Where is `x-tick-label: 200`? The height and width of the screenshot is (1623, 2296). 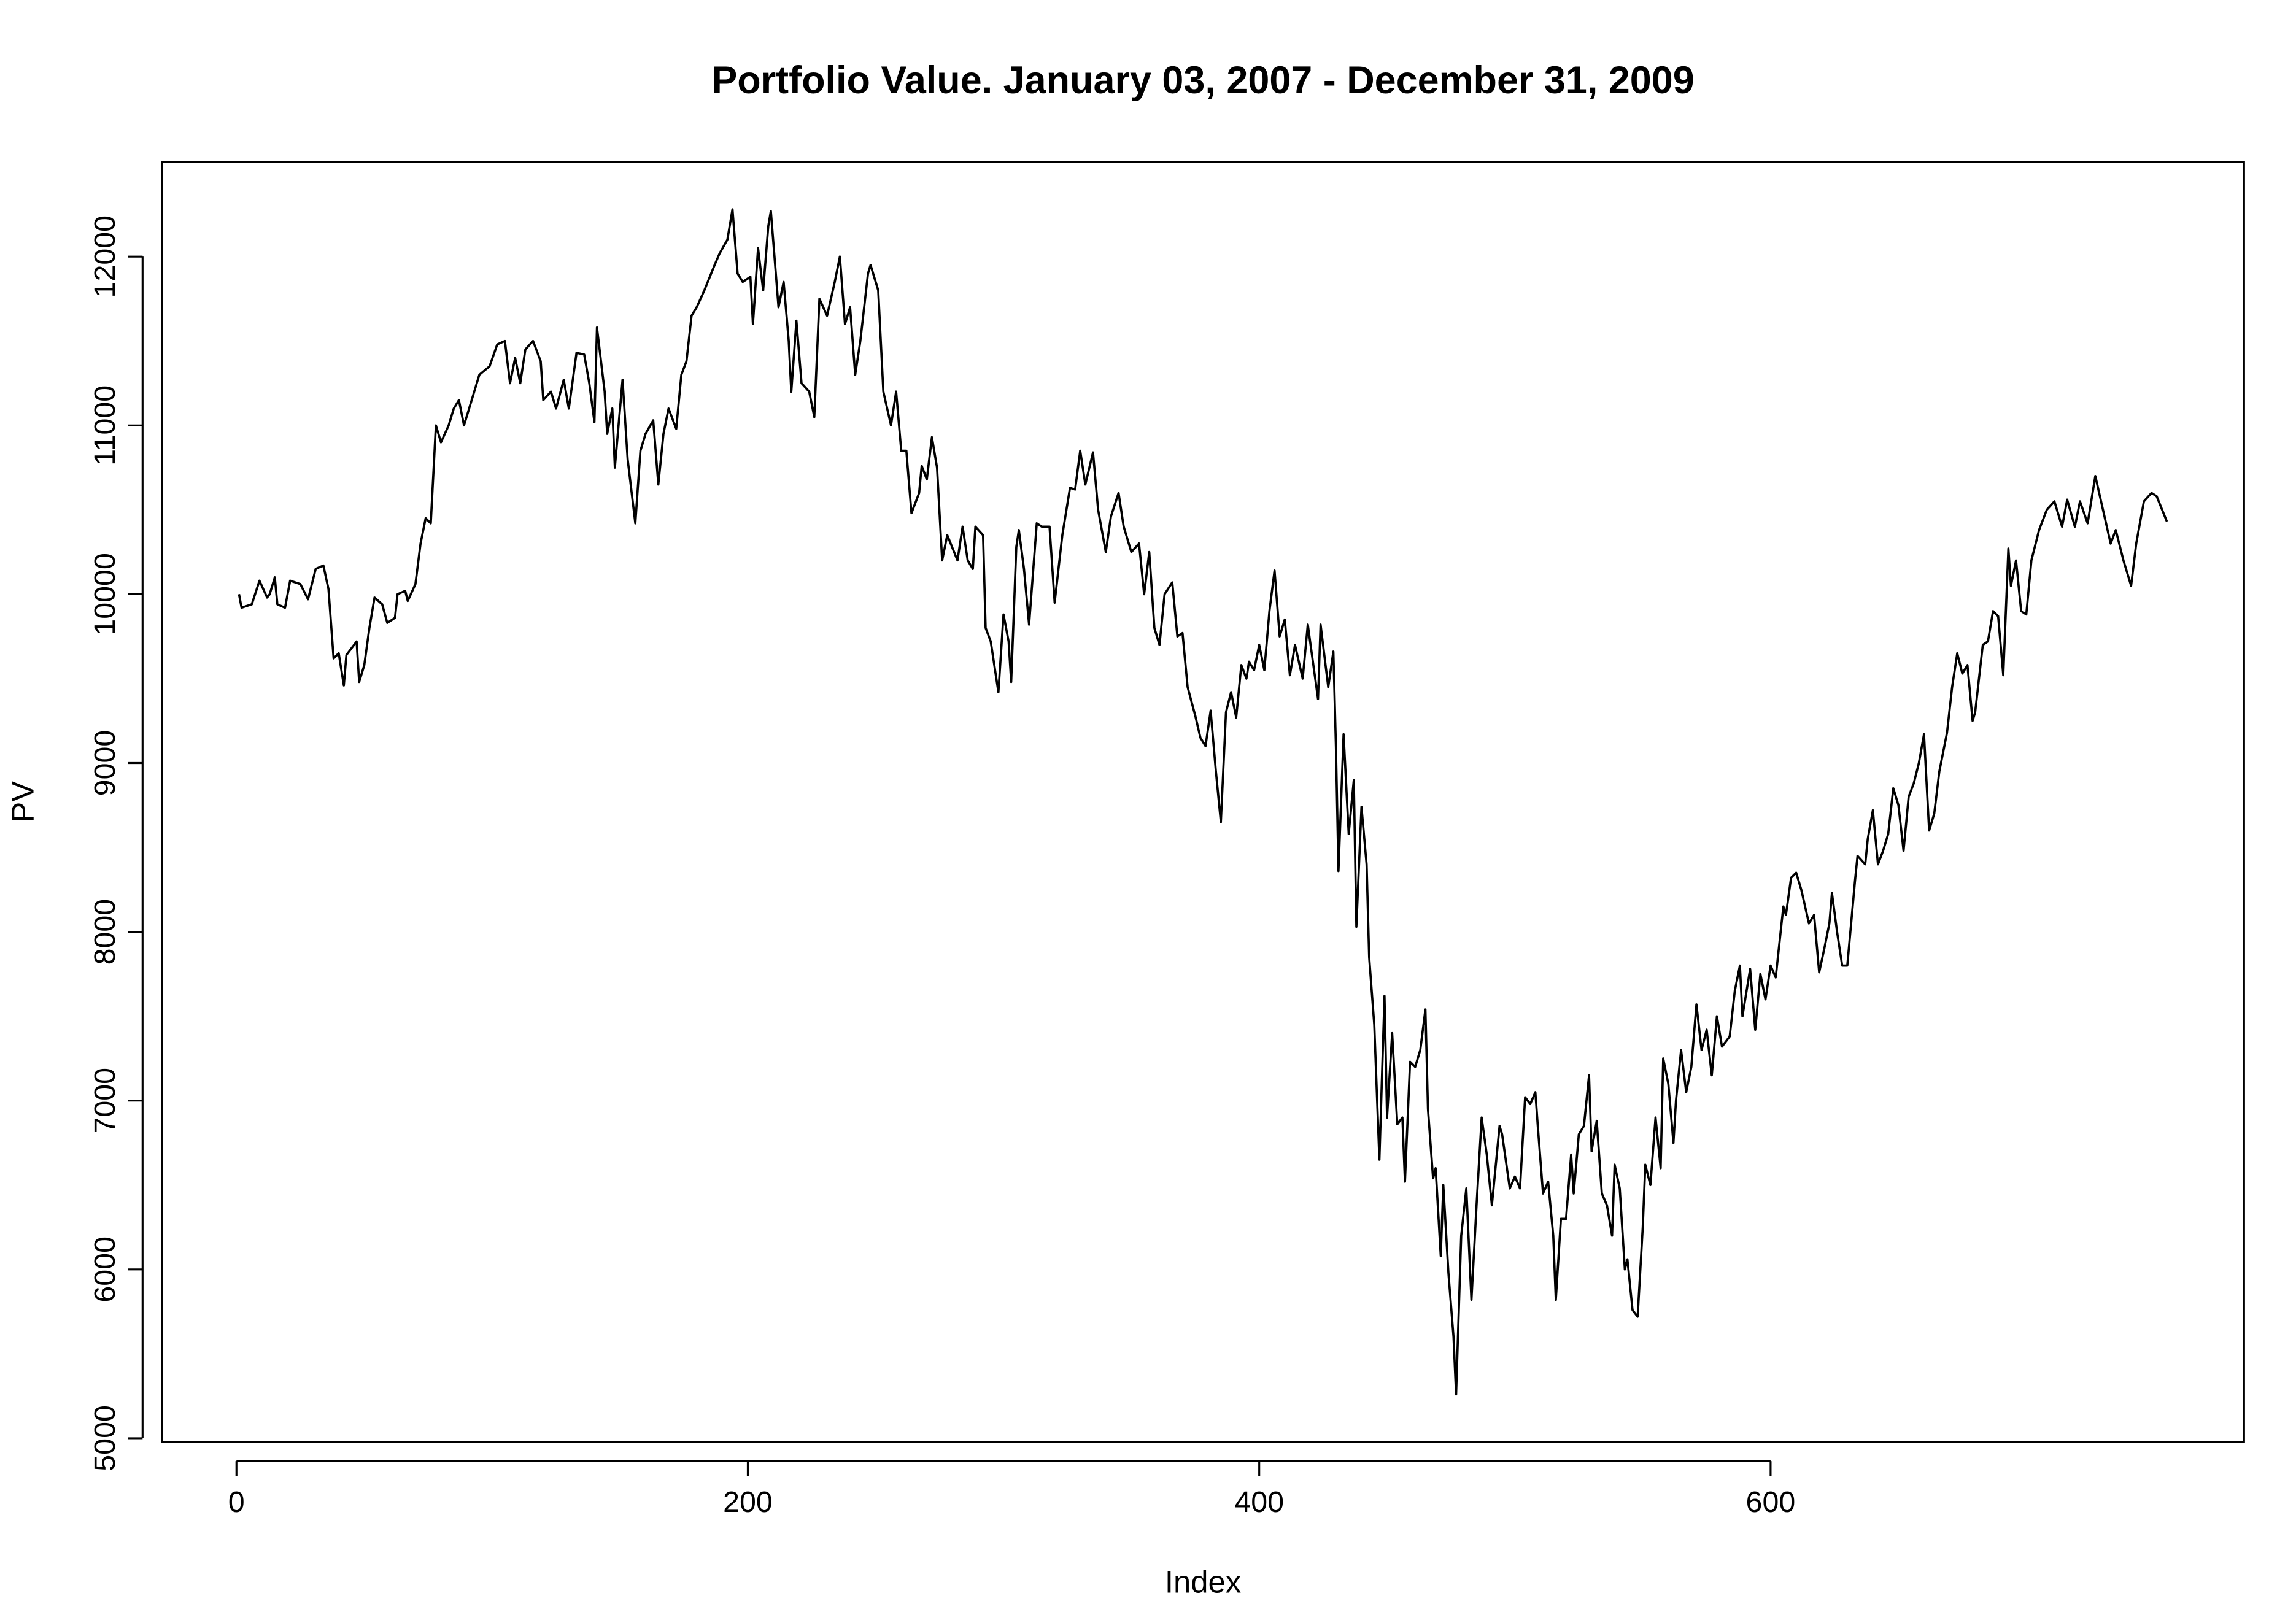
x-tick-label: 200 is located at coordinates (748, 1502).